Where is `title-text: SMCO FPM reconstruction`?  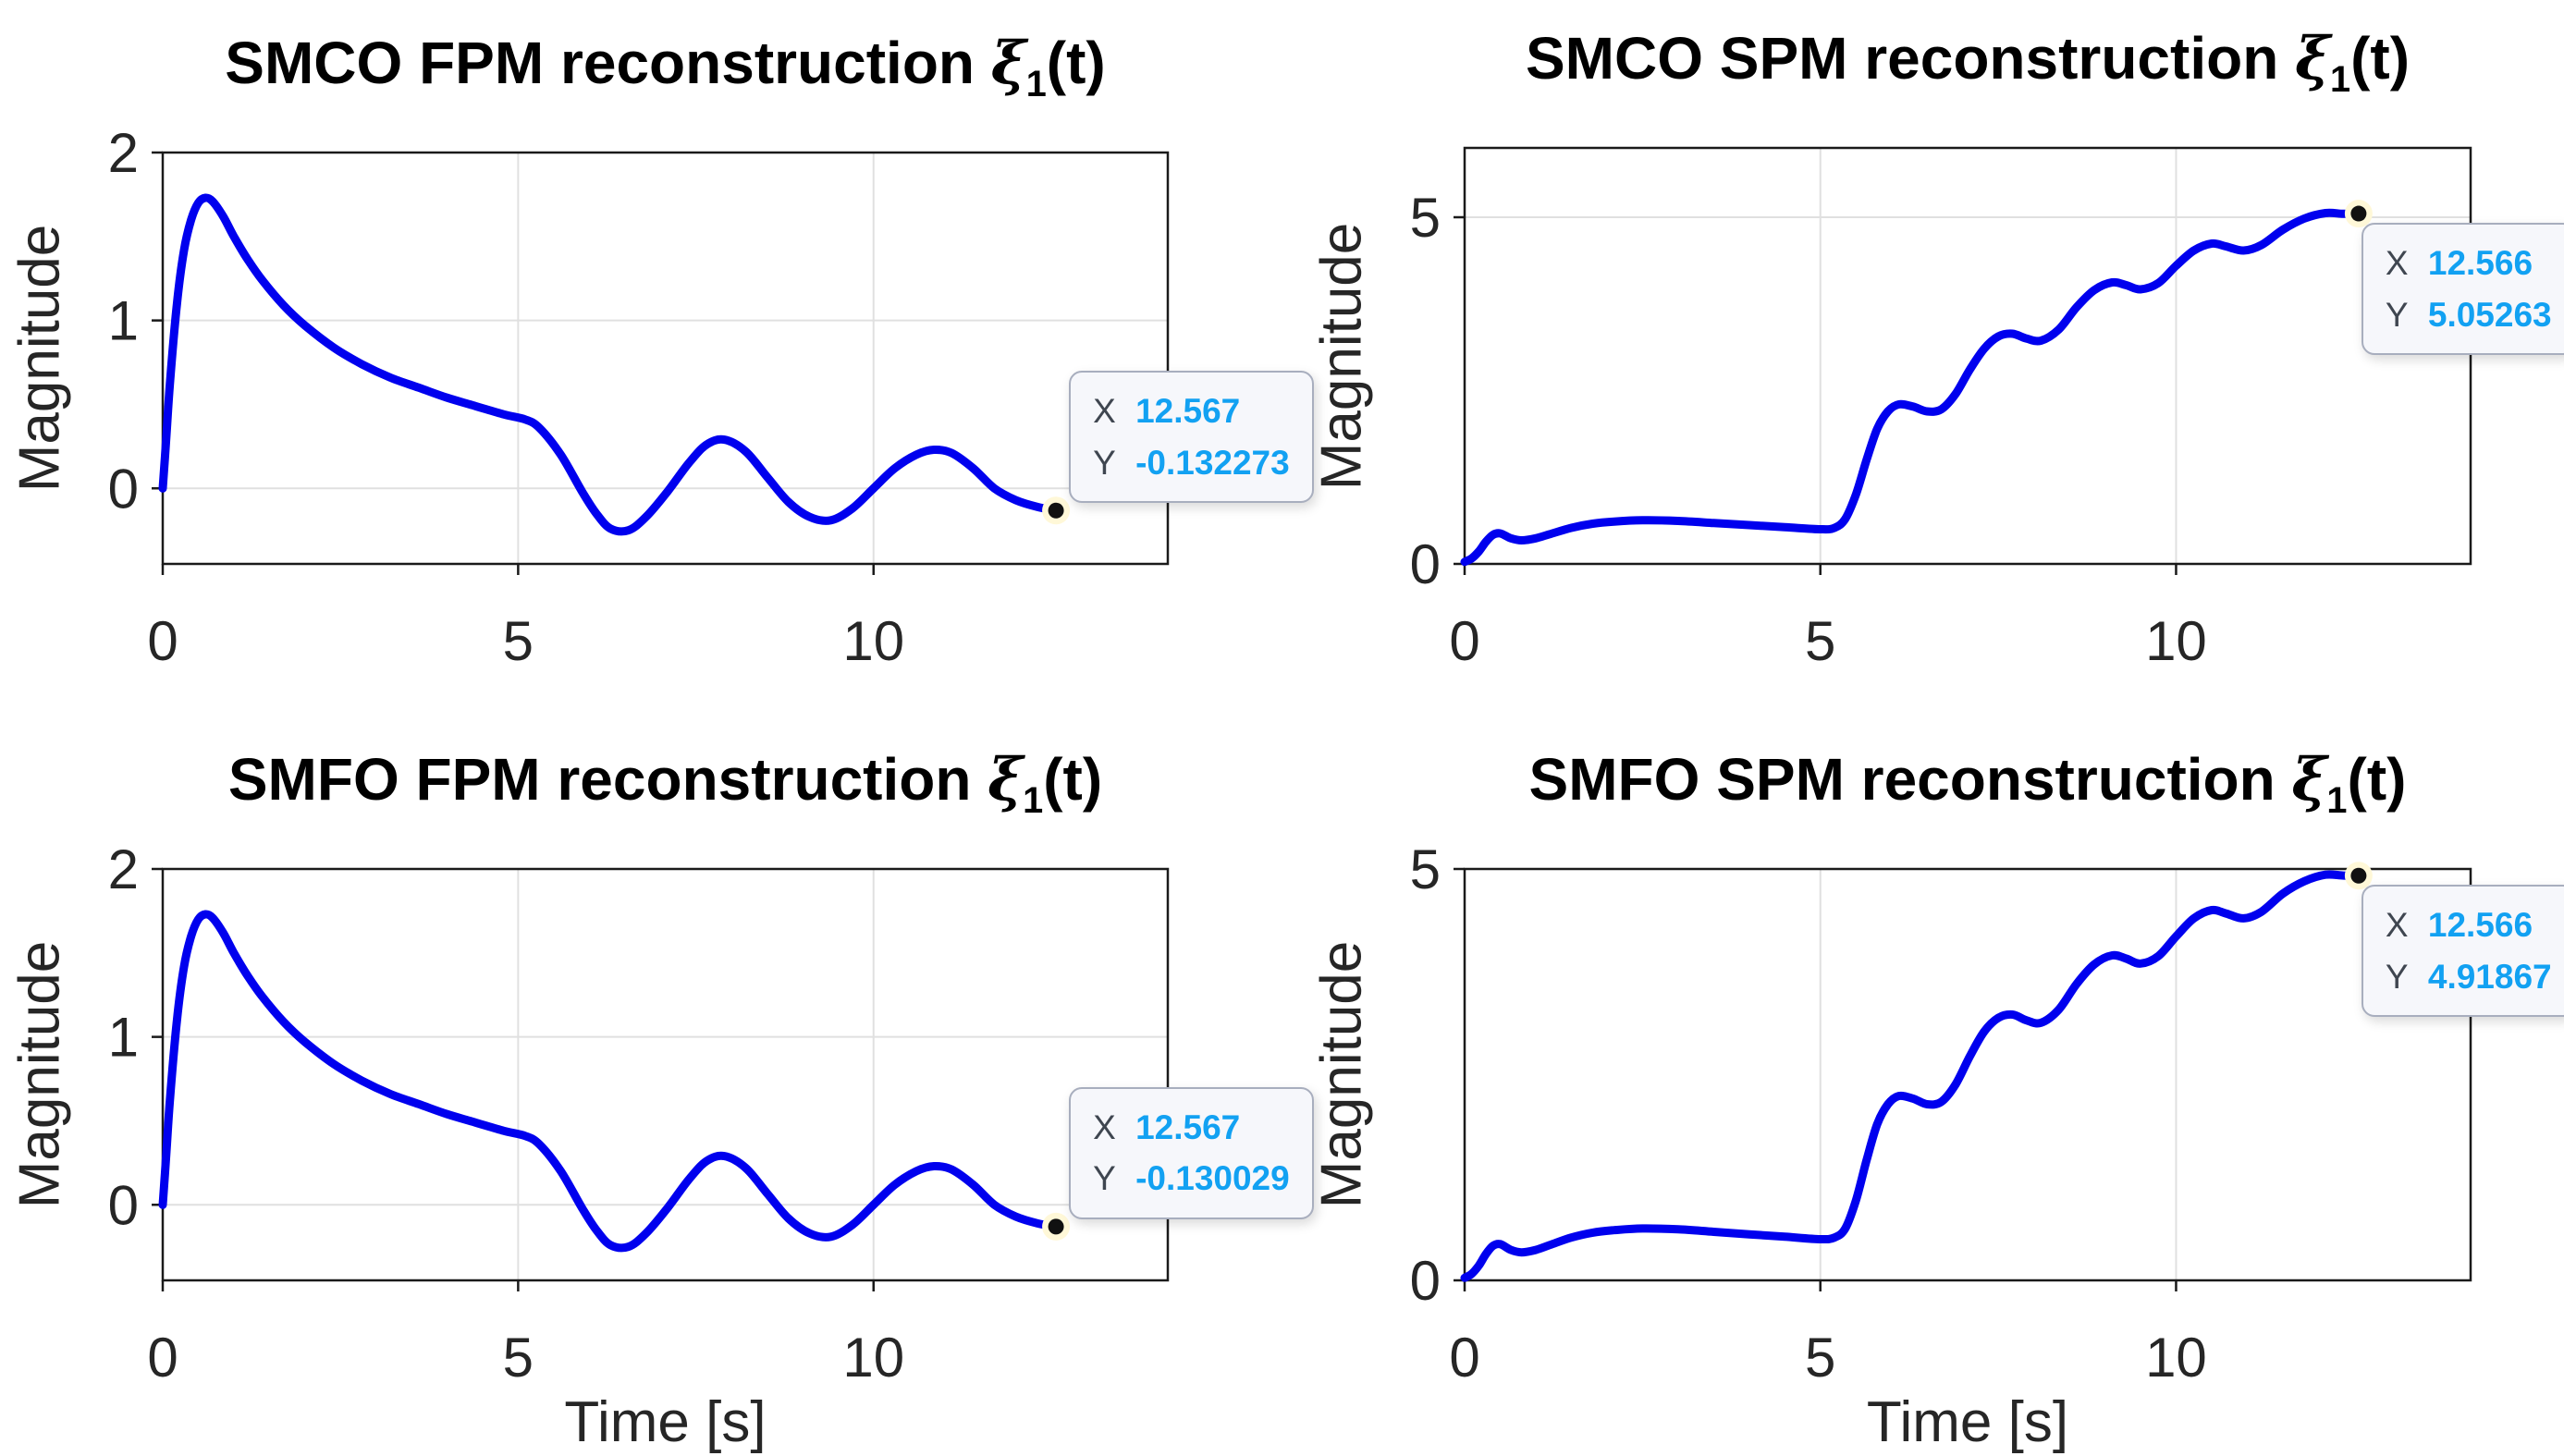 title-text: SMCO FPM reconstruction is located at coordinates (608, 63).